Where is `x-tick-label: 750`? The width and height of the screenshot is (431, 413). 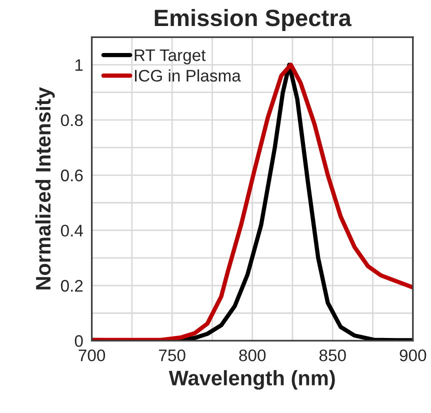
x-tick-label: 750 is located at coordinates (172, 356).